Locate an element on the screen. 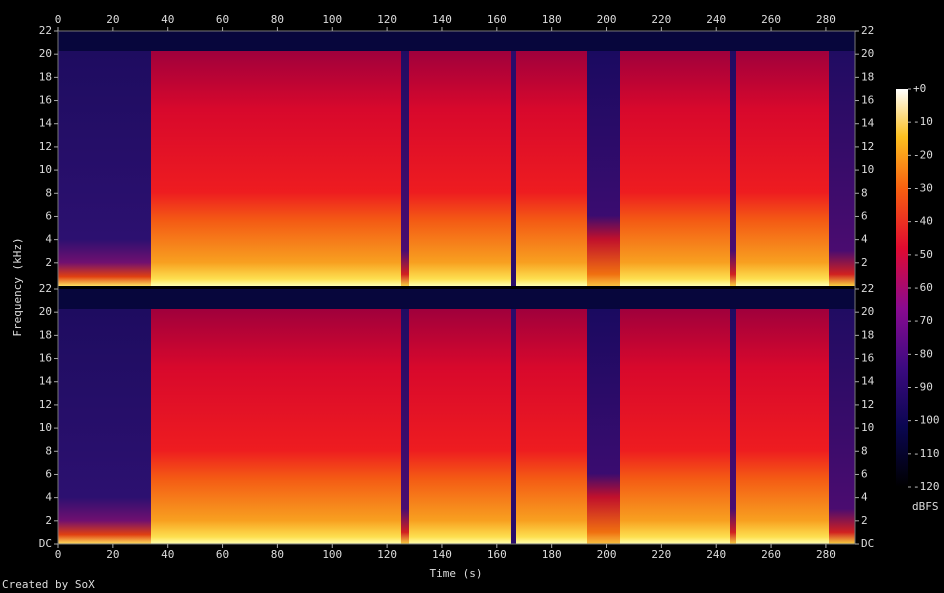  colorbar-tick-label: -10 is located at coordinates (923, 121).